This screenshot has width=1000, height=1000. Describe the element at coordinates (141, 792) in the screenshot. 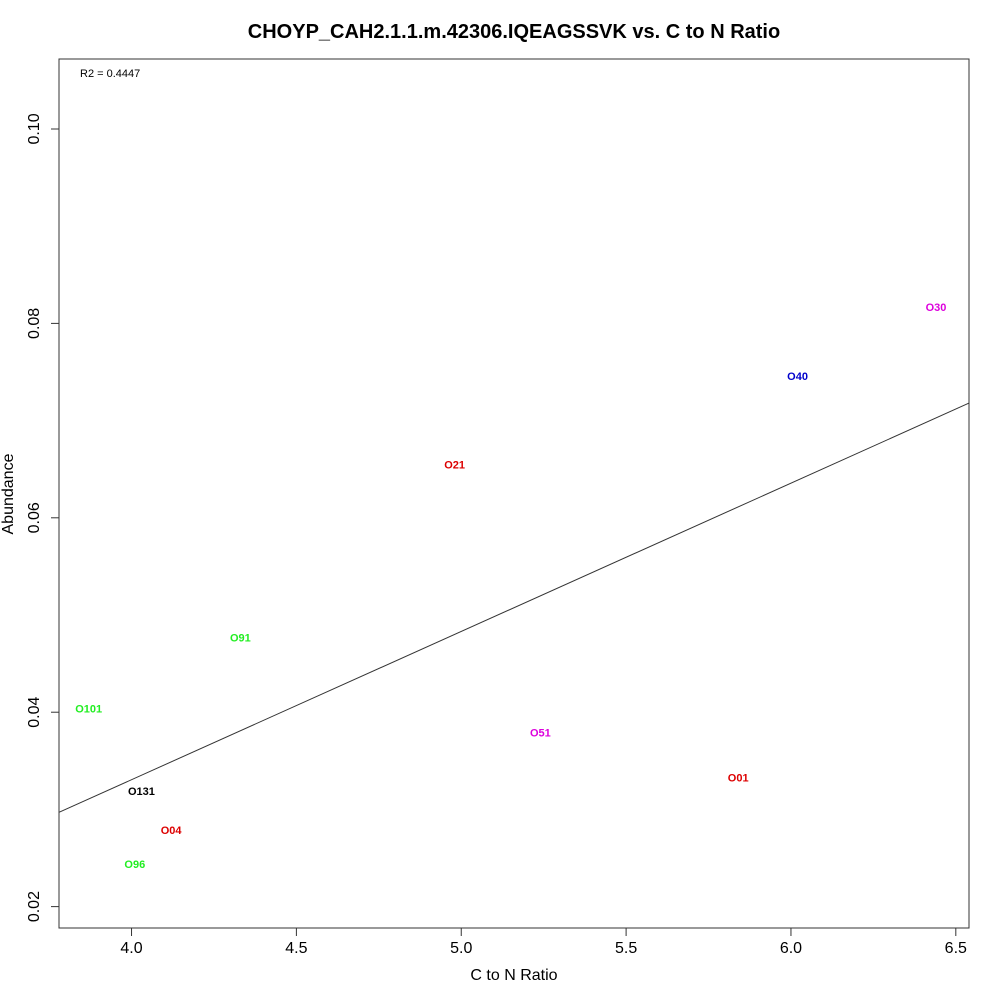

I see `point-label-o131: O131` at that location.